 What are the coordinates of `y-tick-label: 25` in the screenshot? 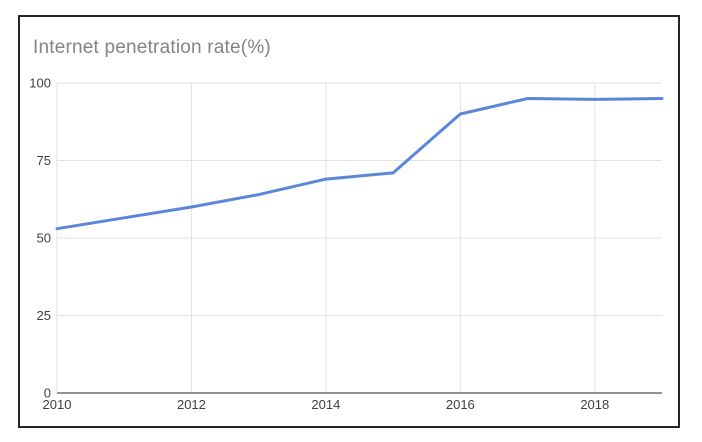 It's located at (44, 315).